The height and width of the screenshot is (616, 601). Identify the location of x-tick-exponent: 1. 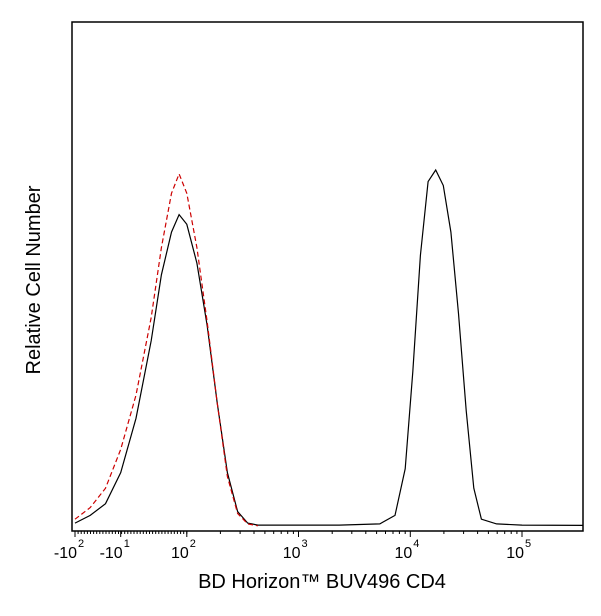
(127, 544).